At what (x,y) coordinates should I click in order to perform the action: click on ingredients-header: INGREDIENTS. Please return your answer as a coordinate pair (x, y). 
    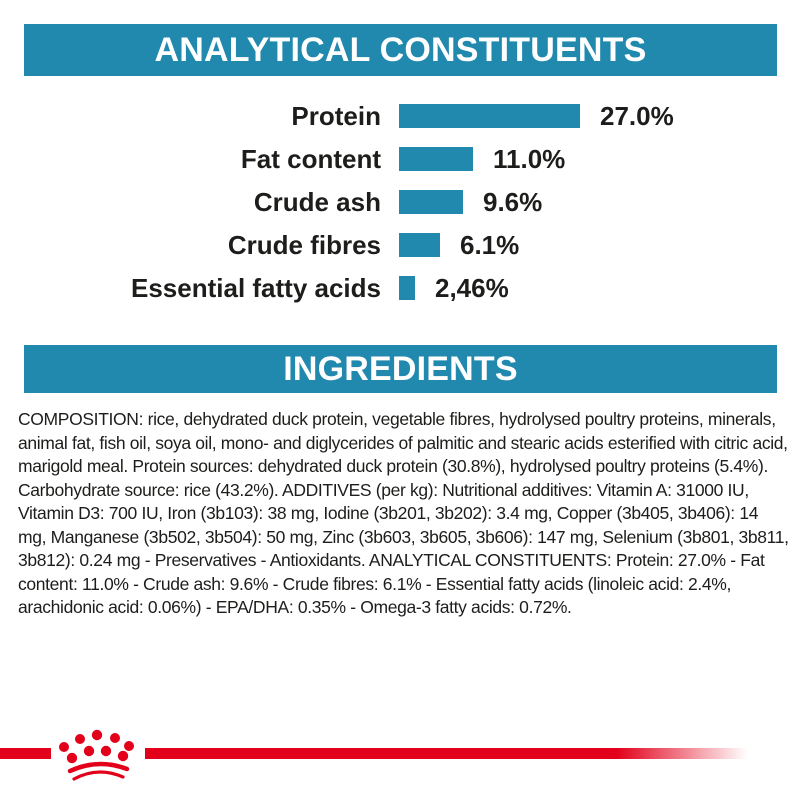
    Looking at the image, I should click on (400, 369).